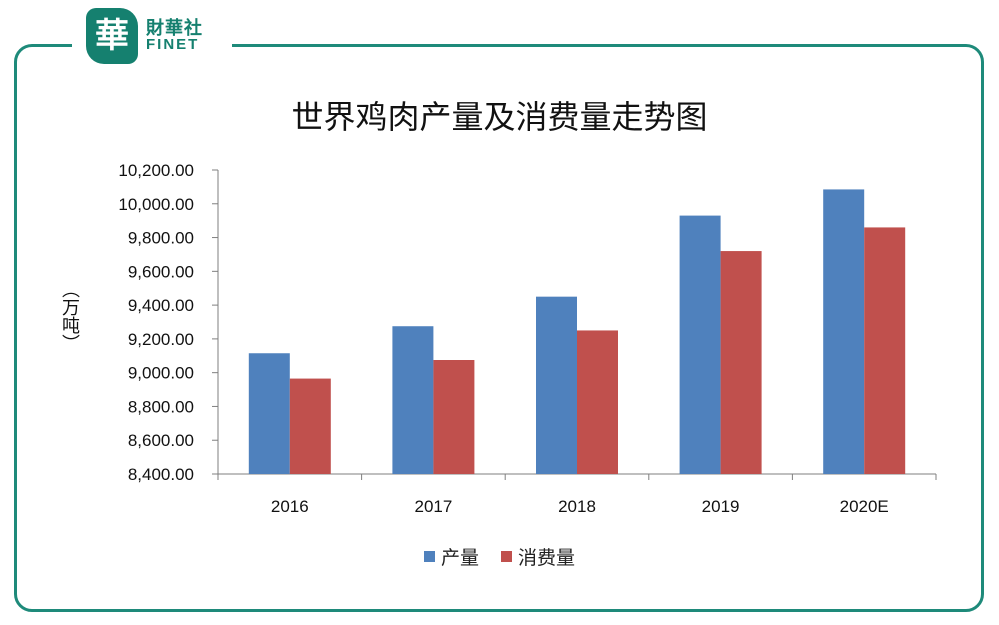  I want to click on y-tick-label: 9,200.00, so click(161, 339).